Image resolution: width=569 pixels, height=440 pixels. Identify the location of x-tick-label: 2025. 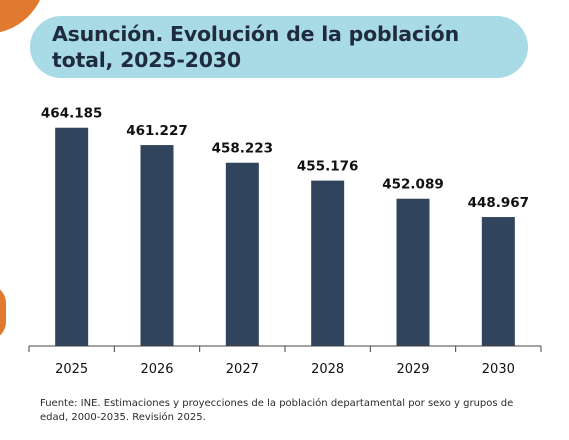
(71, 369).